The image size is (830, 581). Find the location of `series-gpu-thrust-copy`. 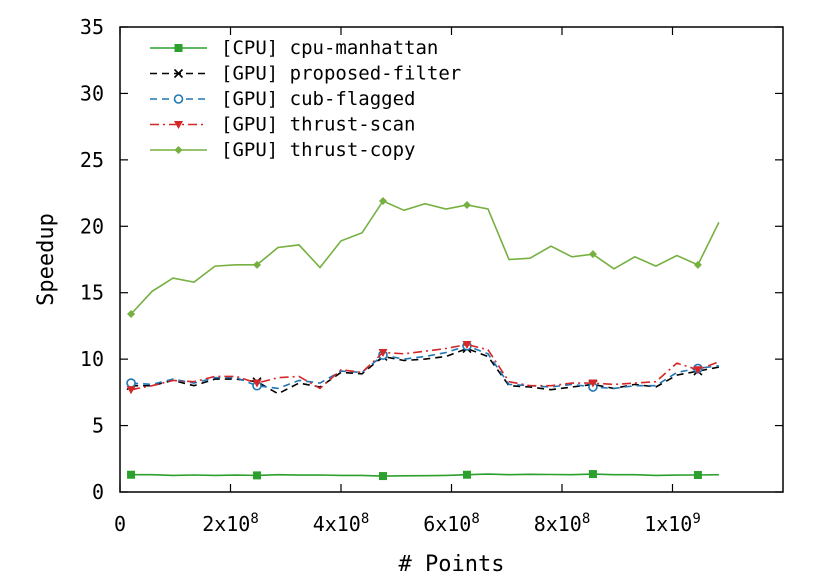

series-gpu-thrust-copy is located at coordinates (423, 257).